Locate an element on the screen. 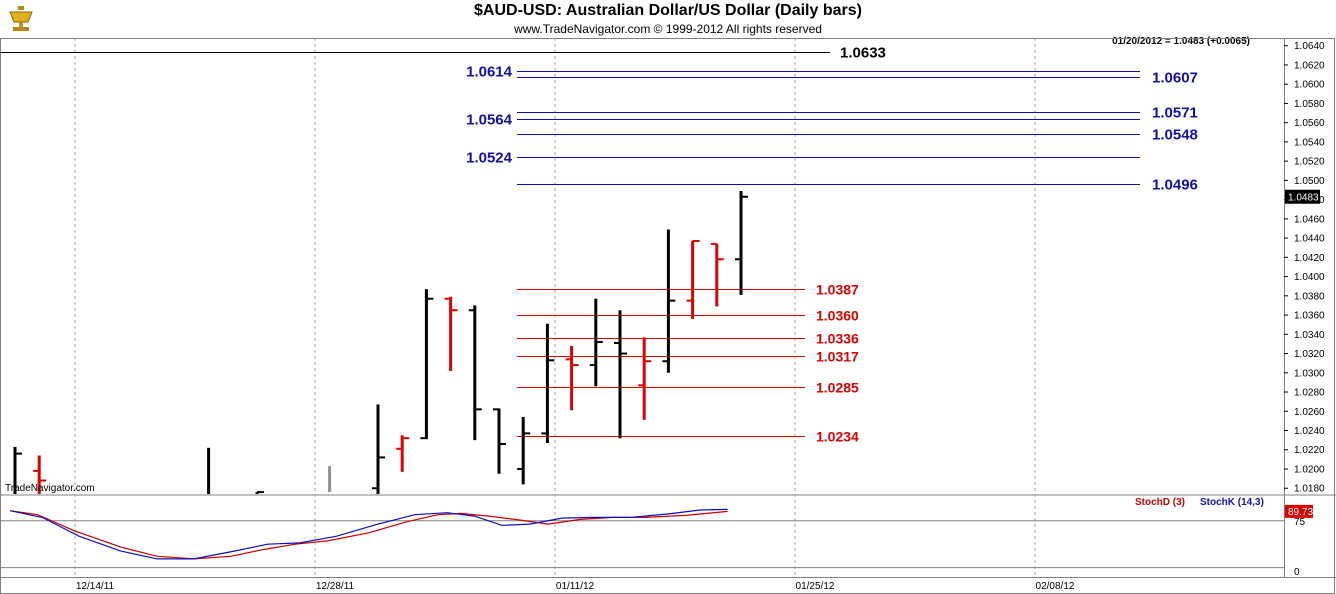 This screenshot has height=594, width=1336. stoch-line-k is located at coordinates (368, 534).